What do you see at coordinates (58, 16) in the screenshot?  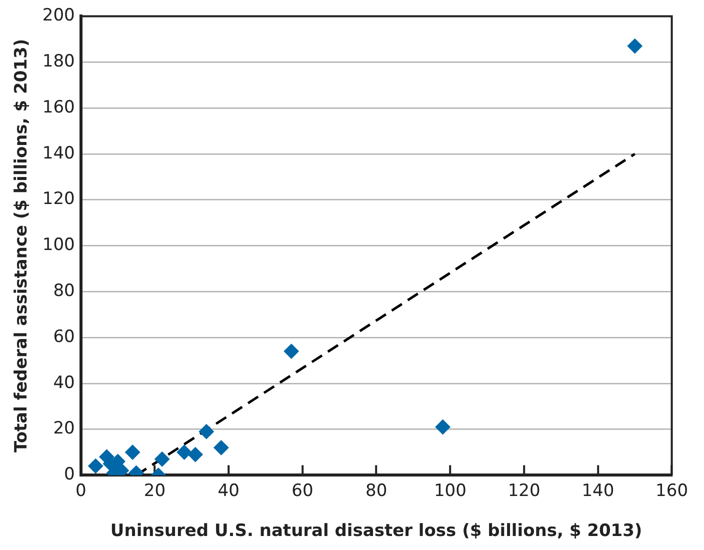 I see `y-tick-label: 200` at bounding box center [58, 16].